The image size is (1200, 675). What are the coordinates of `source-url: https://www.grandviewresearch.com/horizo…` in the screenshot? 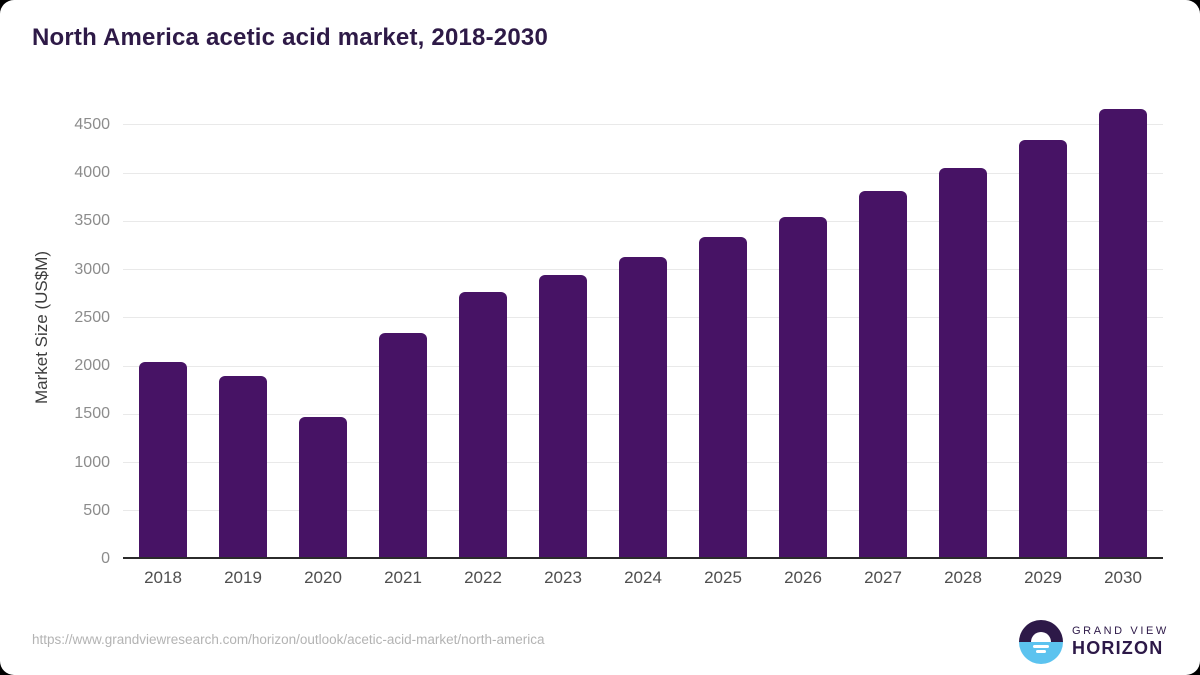 It's located at (288, 639).